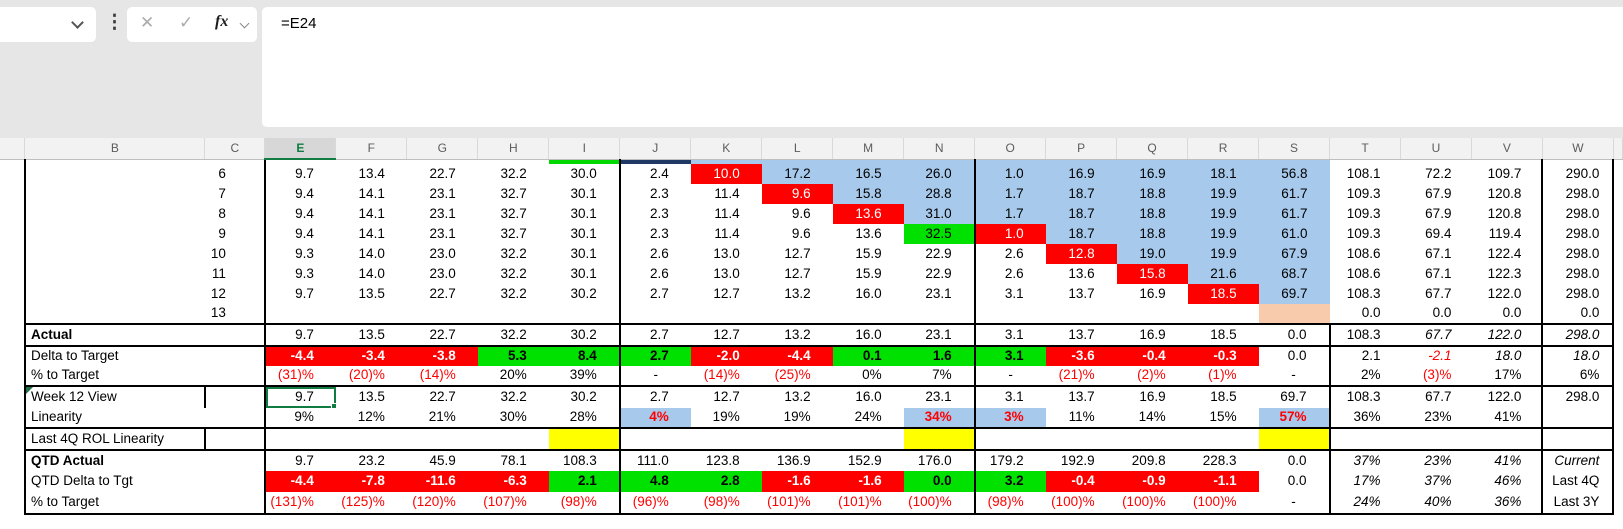 The height and width of the screenshot is (529, 1623). Describe the element at coordinates (1507, 234) in the screenshot. I see `cell: 119.4` at that location.